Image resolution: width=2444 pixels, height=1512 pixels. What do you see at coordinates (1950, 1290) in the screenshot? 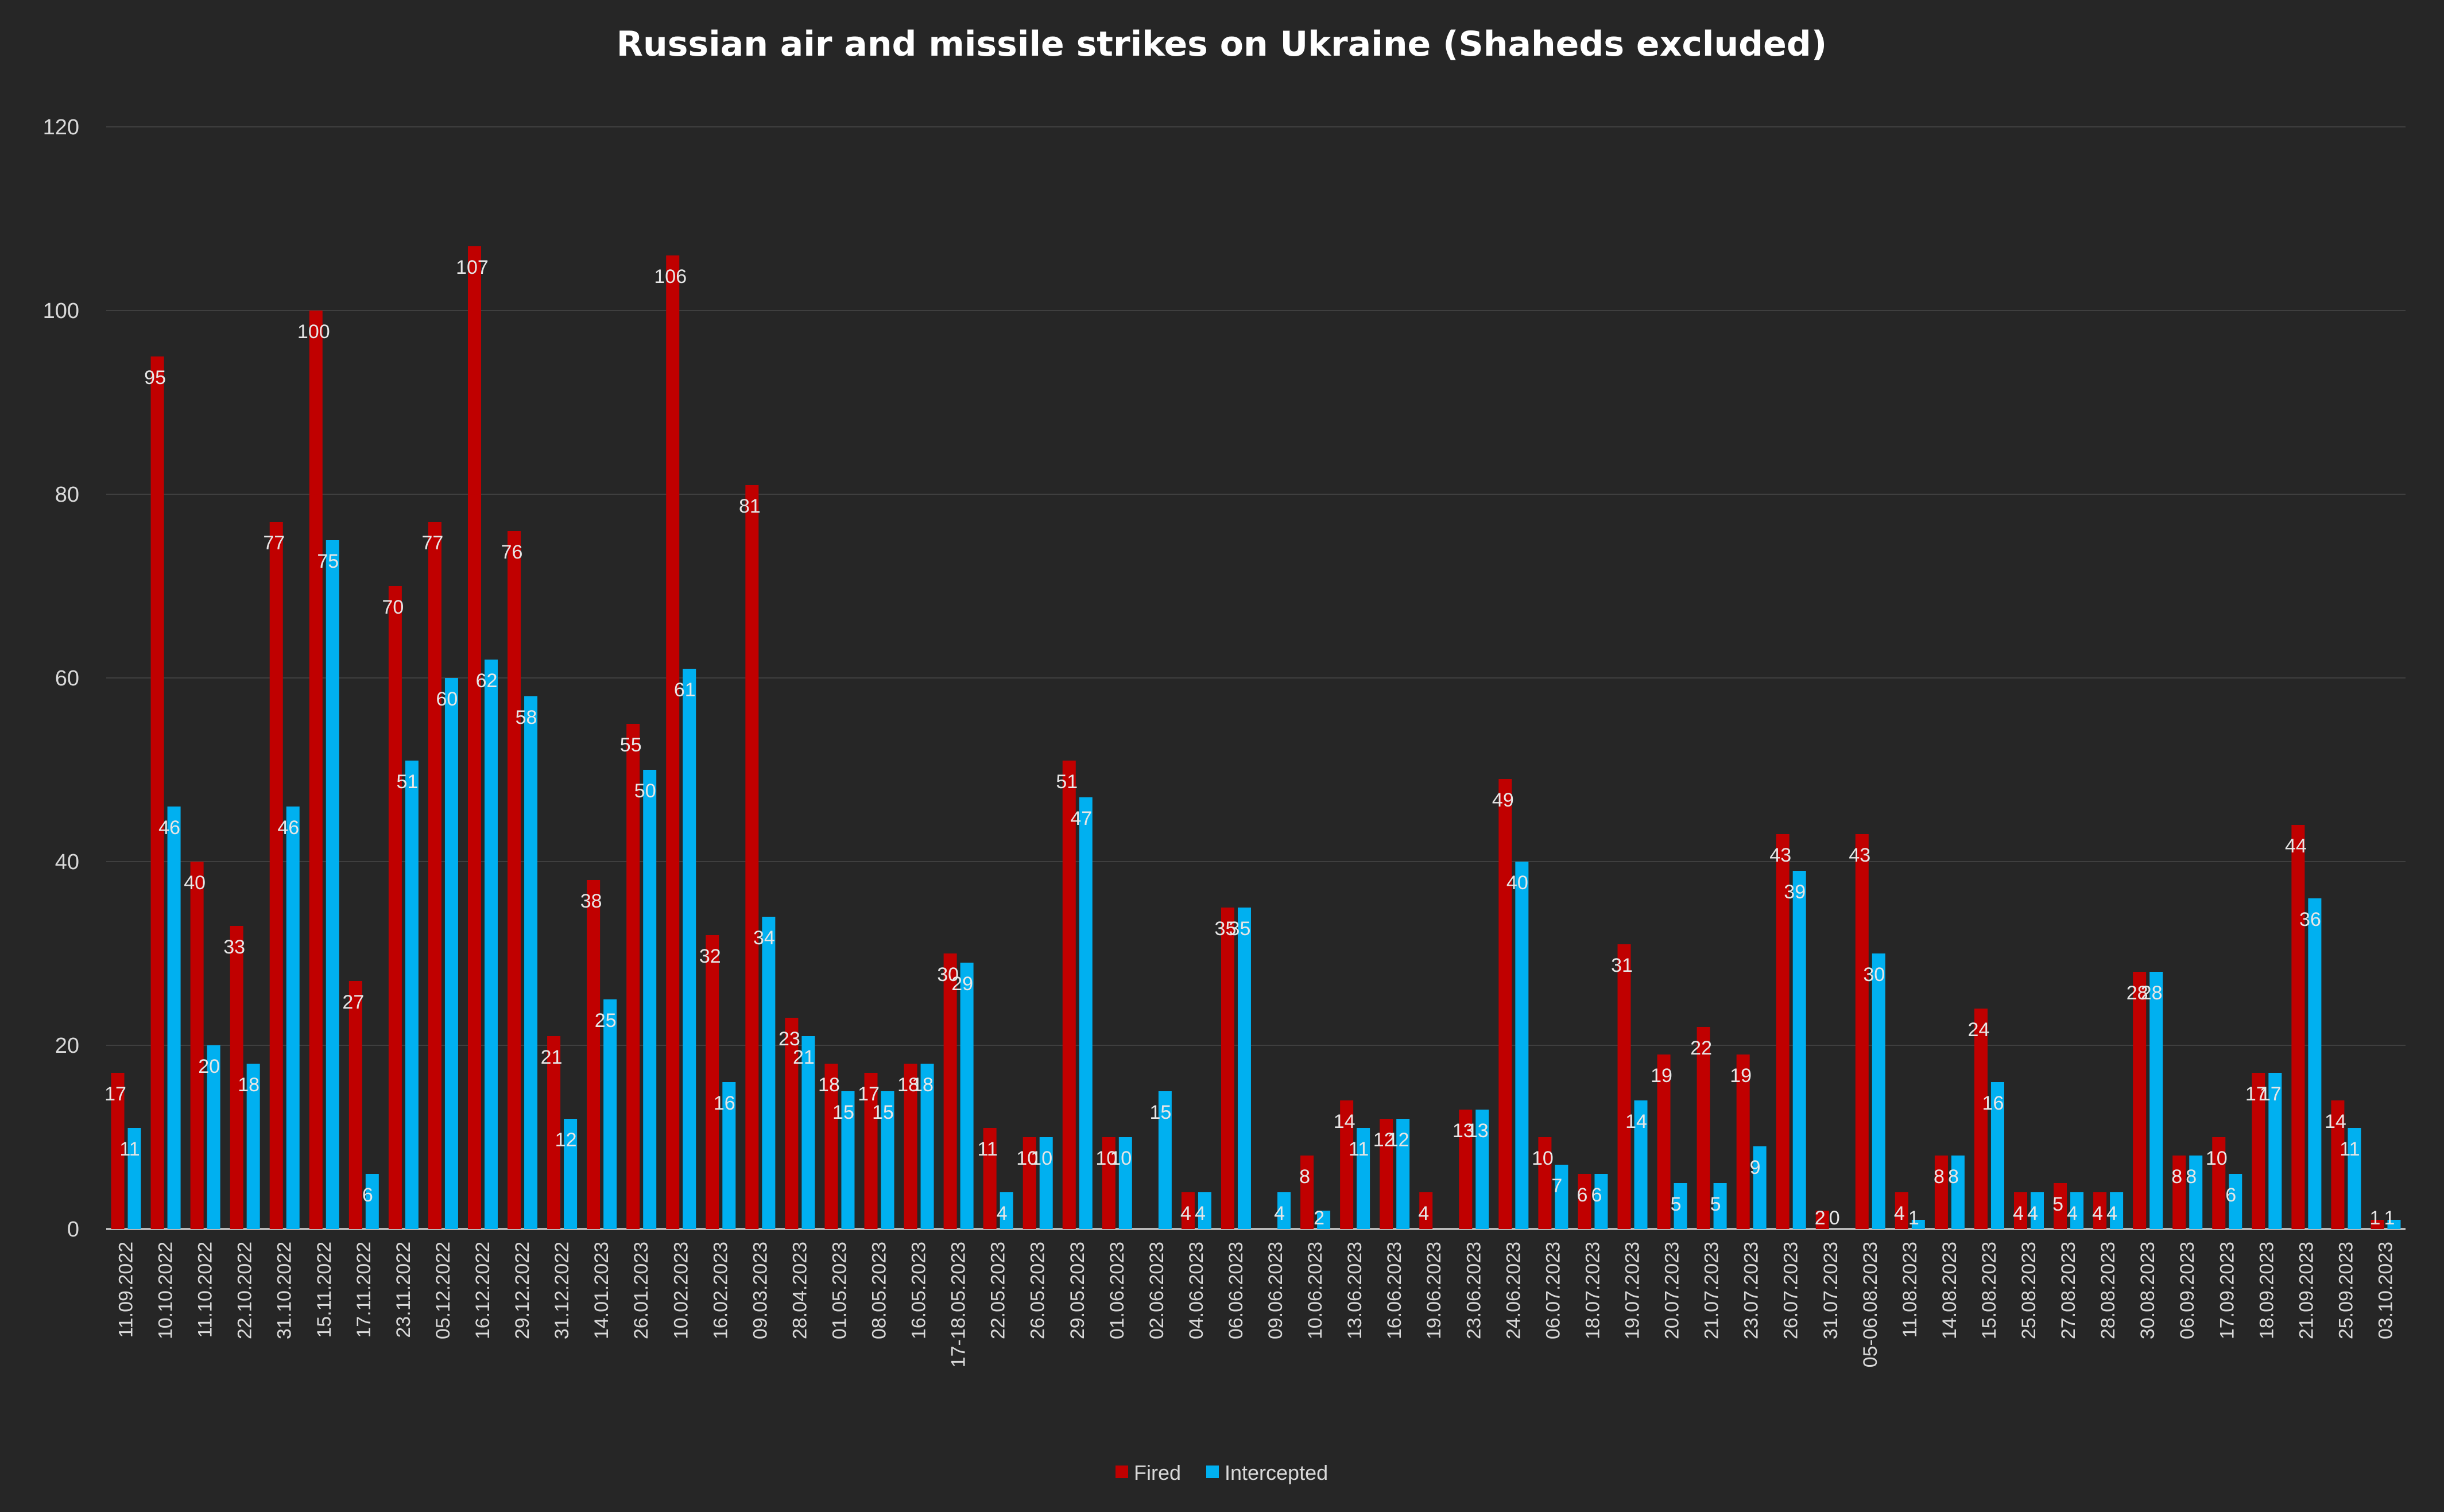
I see `x-tick-label: 14.08.2023` at bounding box center [1950, 1290].